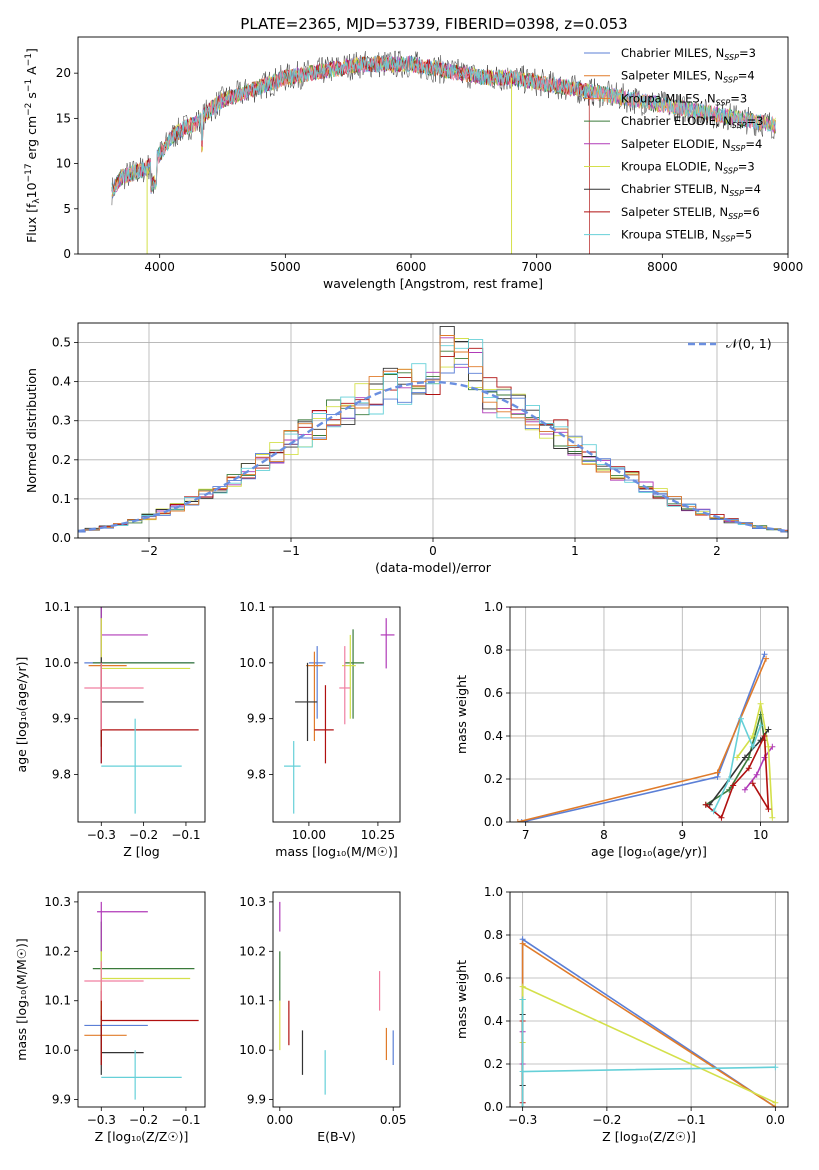 The height and width of the screenshot is (1170, 819). What do you see at coordinates (63, 73) in the screenshot?
I see `y-tick-label: 20` at bounding box center [63, 73].